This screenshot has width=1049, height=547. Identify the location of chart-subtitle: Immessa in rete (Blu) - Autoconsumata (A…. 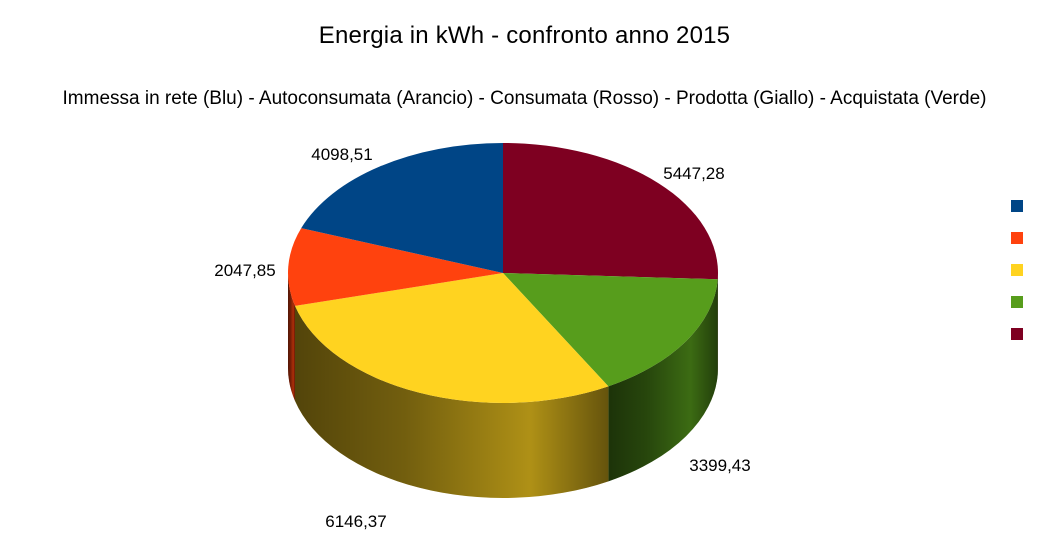
(524, 98).